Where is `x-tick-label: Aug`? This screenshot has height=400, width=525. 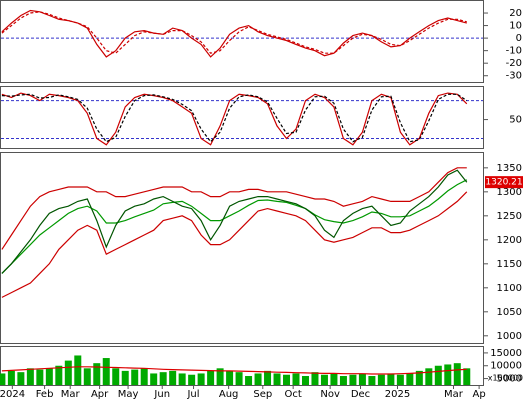
x-tick-label: Aug is located at coordinates (229, 394).